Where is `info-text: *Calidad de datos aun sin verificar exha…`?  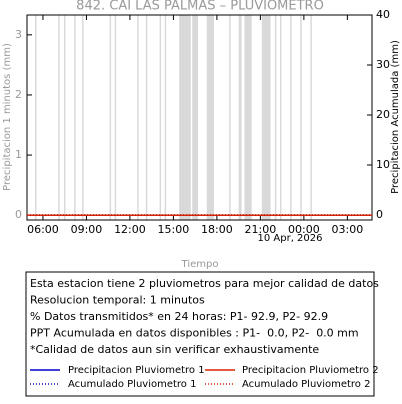
info-text: *Calidad de datos aun sin verificar exha… is located at coordinates (174, 349).